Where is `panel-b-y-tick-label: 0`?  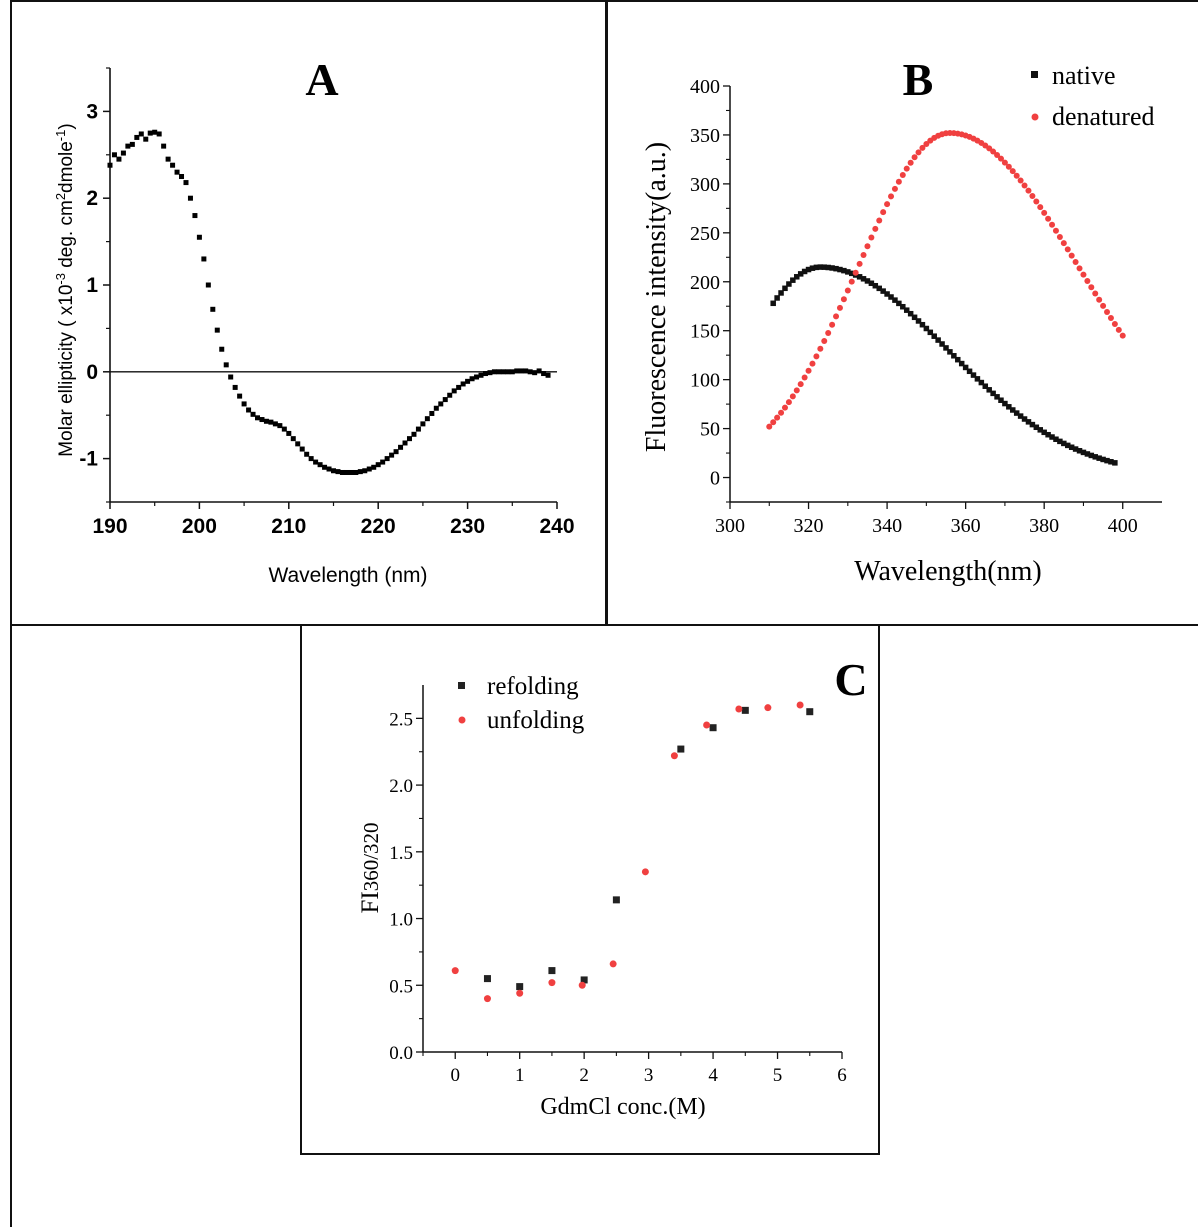
panel-b-y-tick-label: 0 is located at coordinates (715, 479).